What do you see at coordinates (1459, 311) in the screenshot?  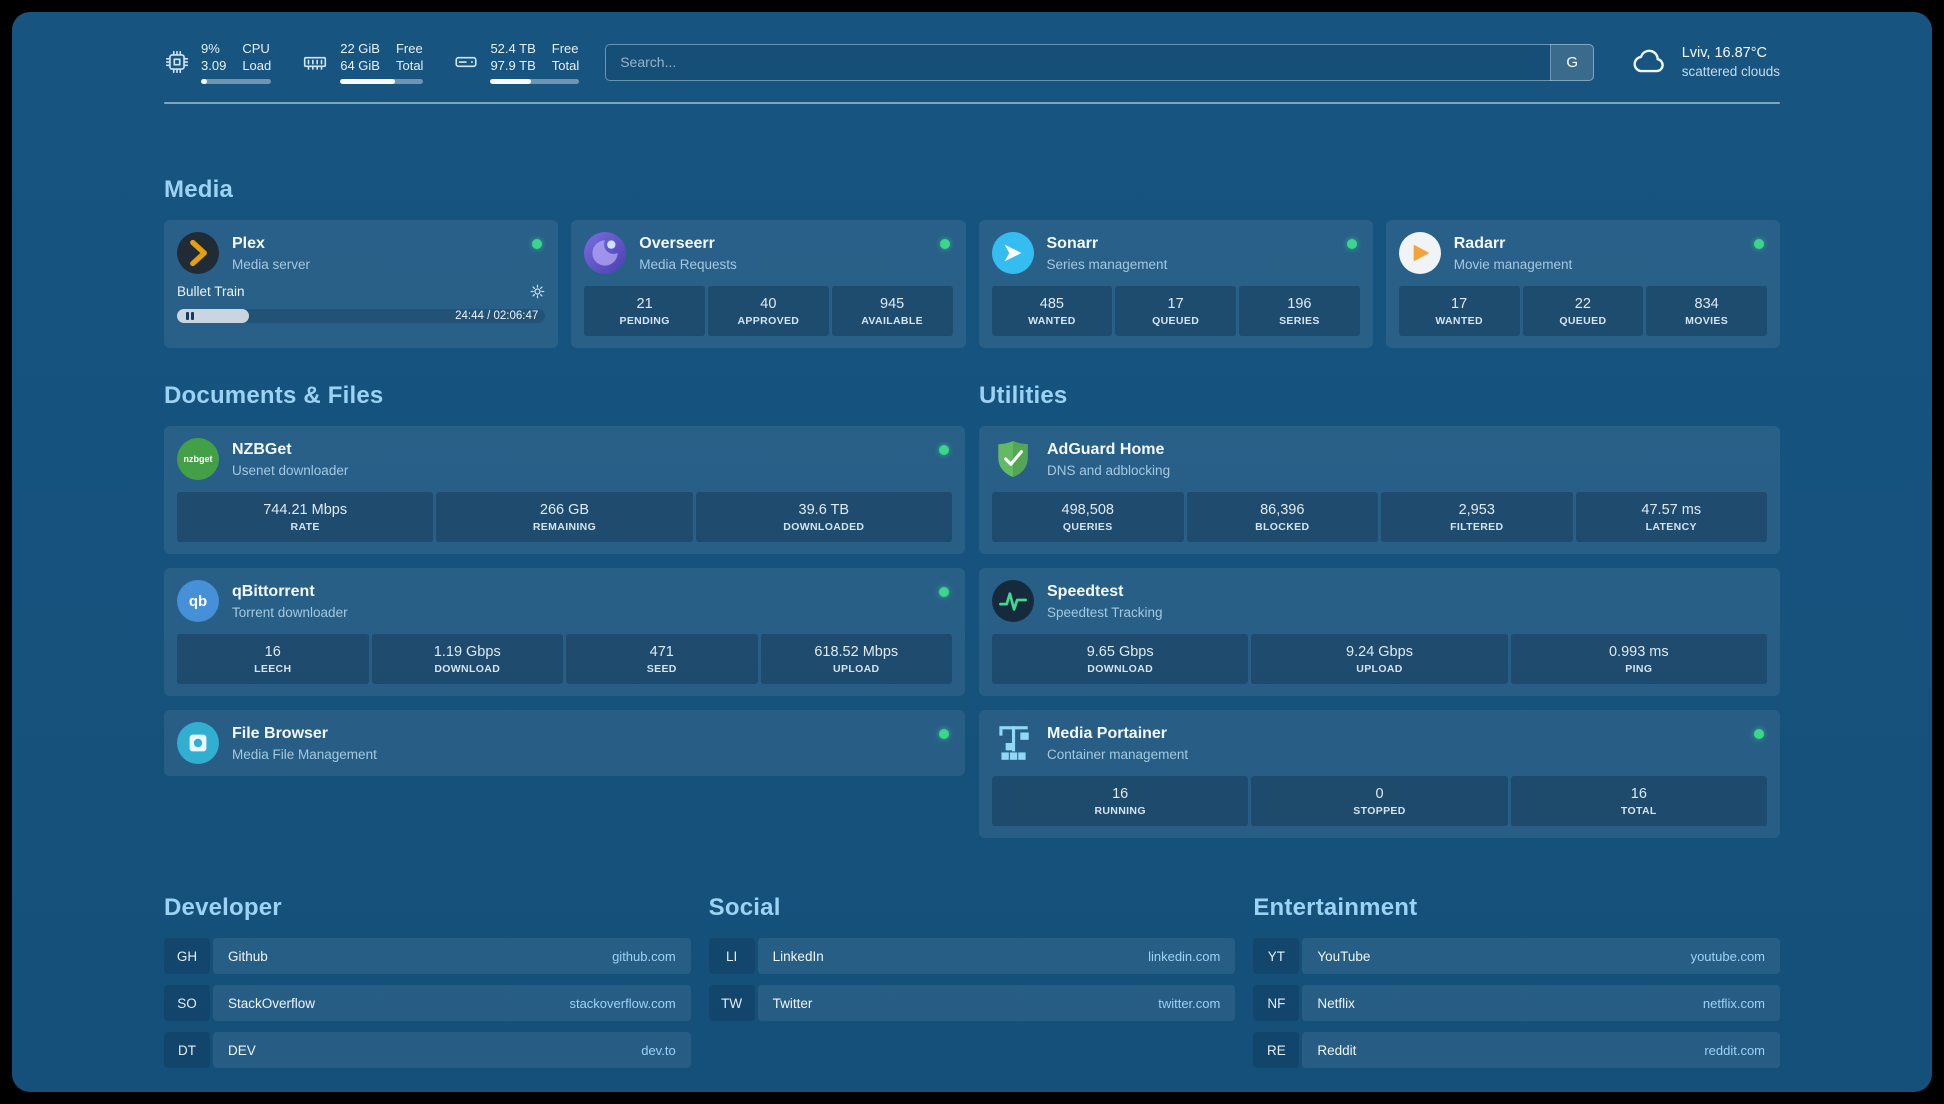 I see `stat-wanted: 17 WANTED` at bounding box center [1459, 311].